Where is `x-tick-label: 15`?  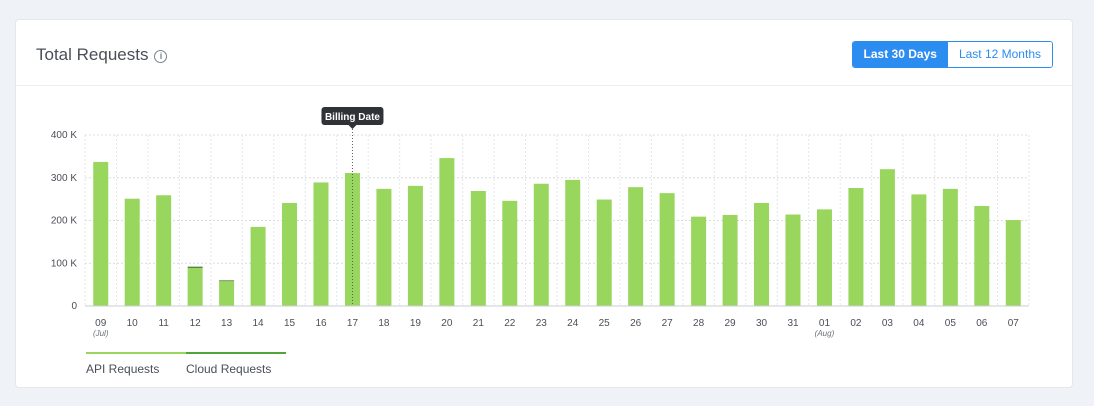 x-tick-label: 15 is located at coordinates (290, 323).